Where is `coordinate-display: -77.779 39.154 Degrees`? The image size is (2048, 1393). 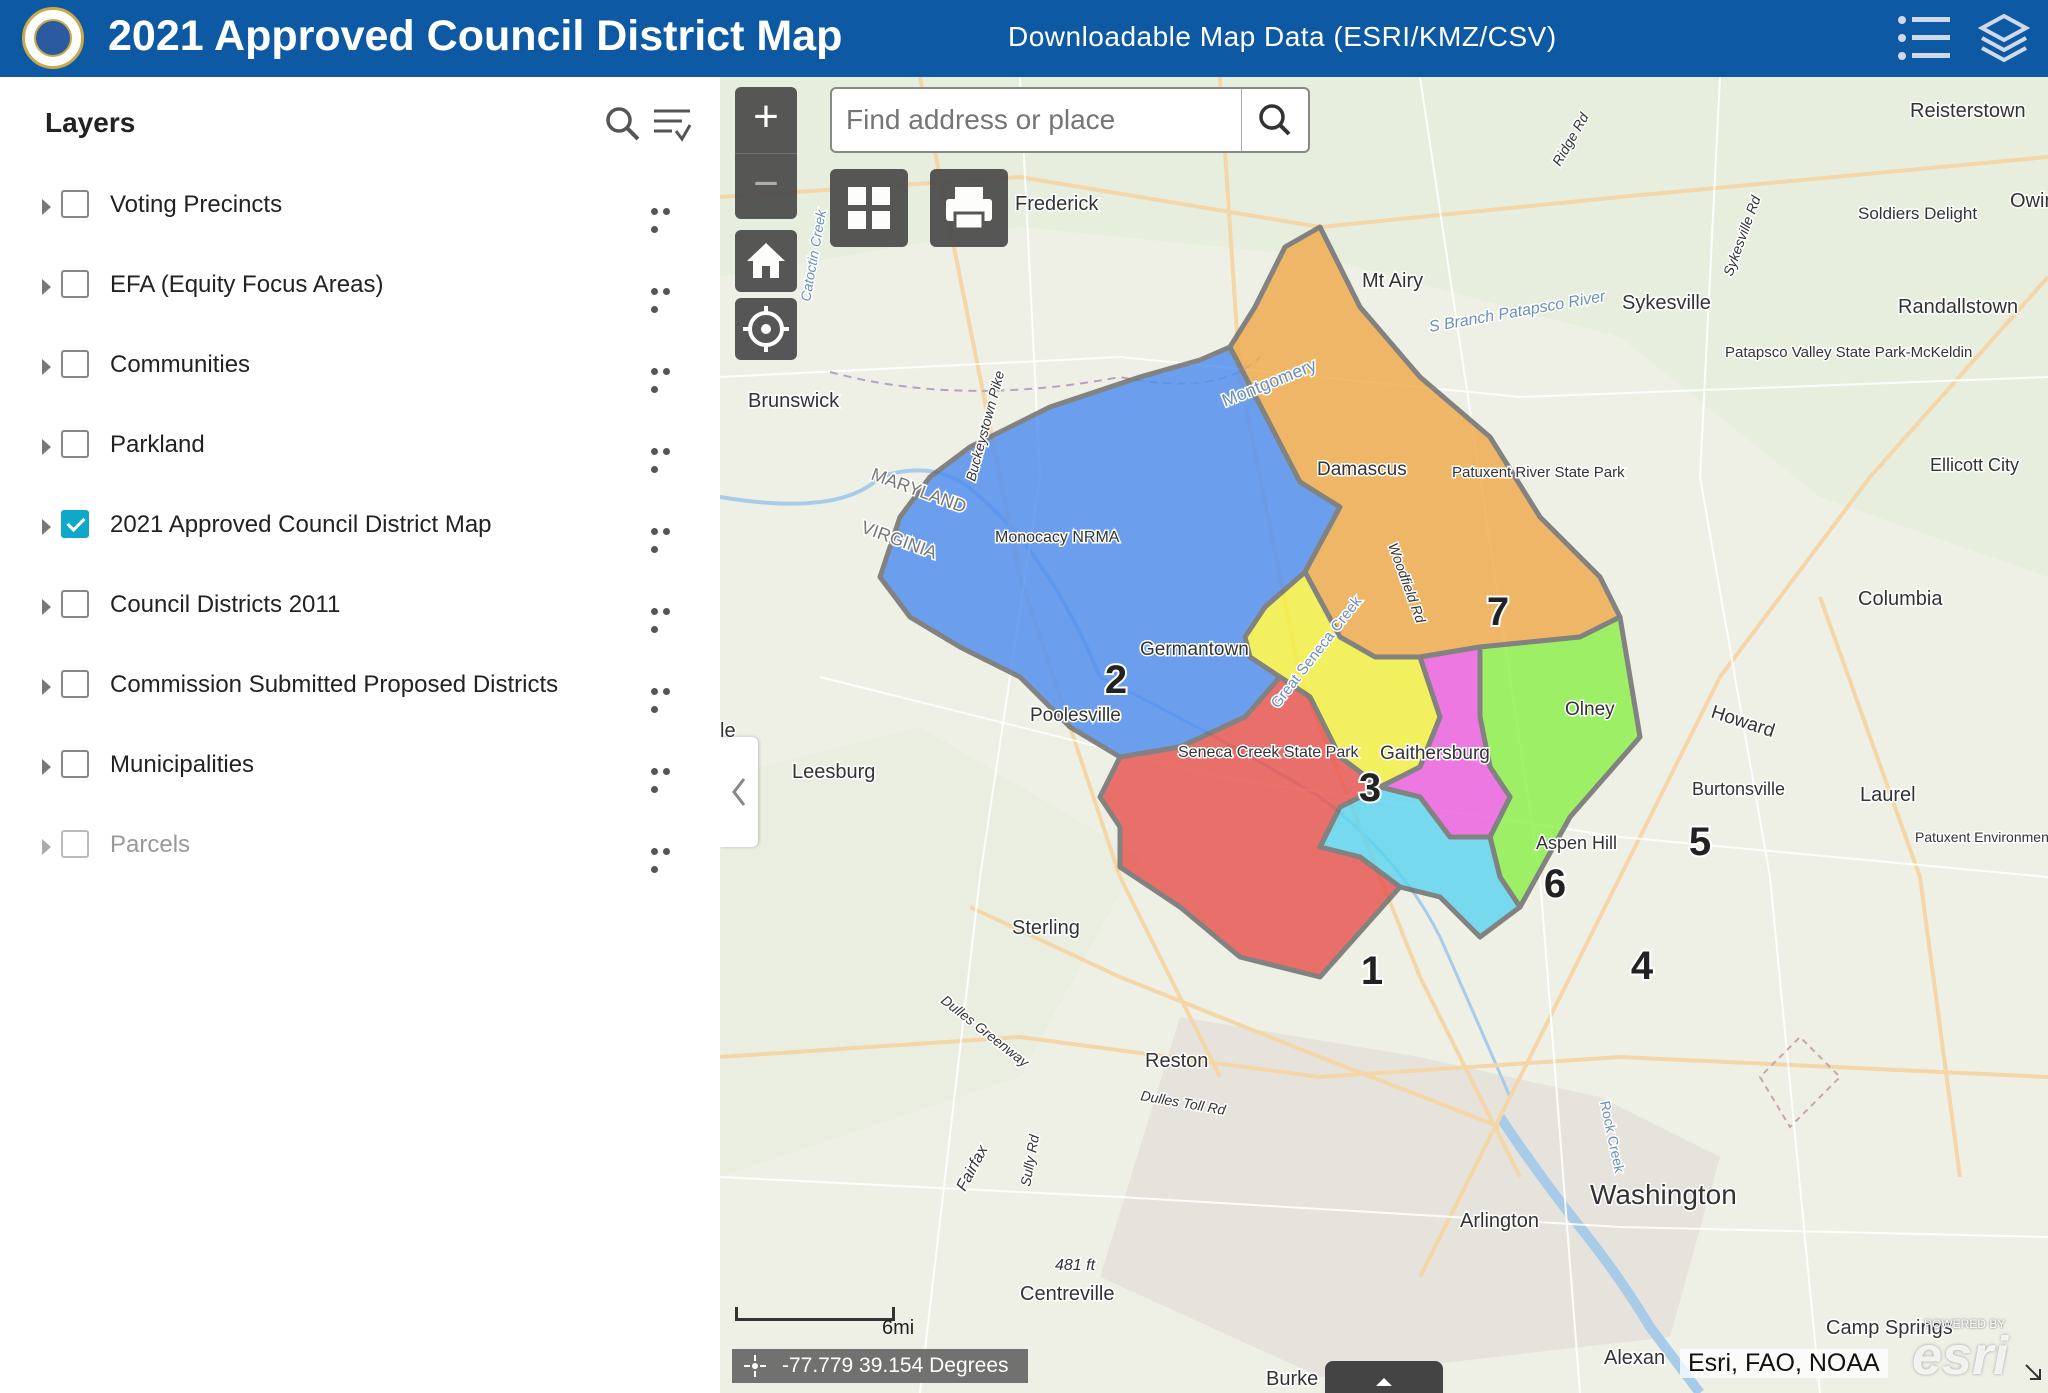
coordinate-display: -77.779 39.154 Degrees is located at coordinates (880, 1366).